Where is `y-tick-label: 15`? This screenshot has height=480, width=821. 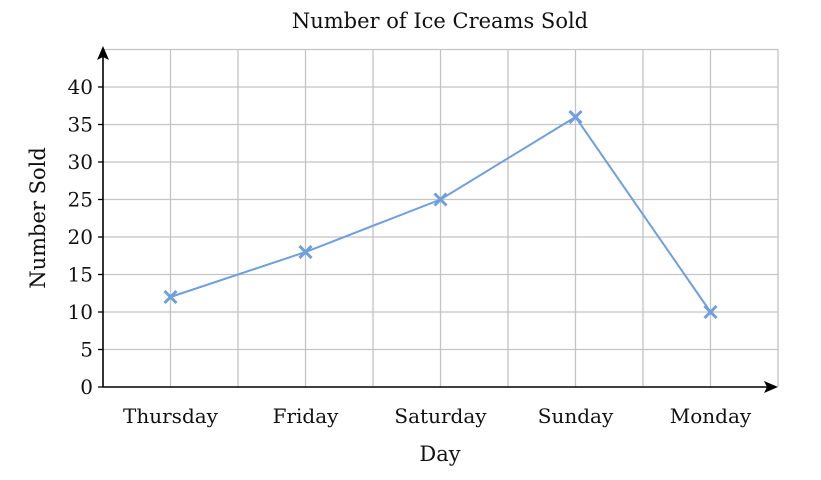
y-tick-label: 15 is located at coordinates (80, 275).